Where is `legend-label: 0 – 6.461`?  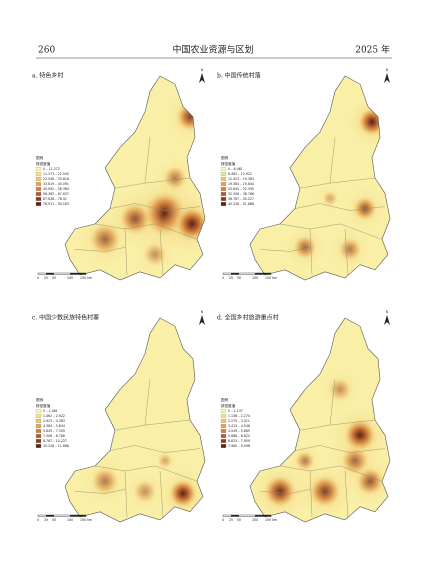
legend-label: 0 – 6.461 is located at coordinates (235, 169).